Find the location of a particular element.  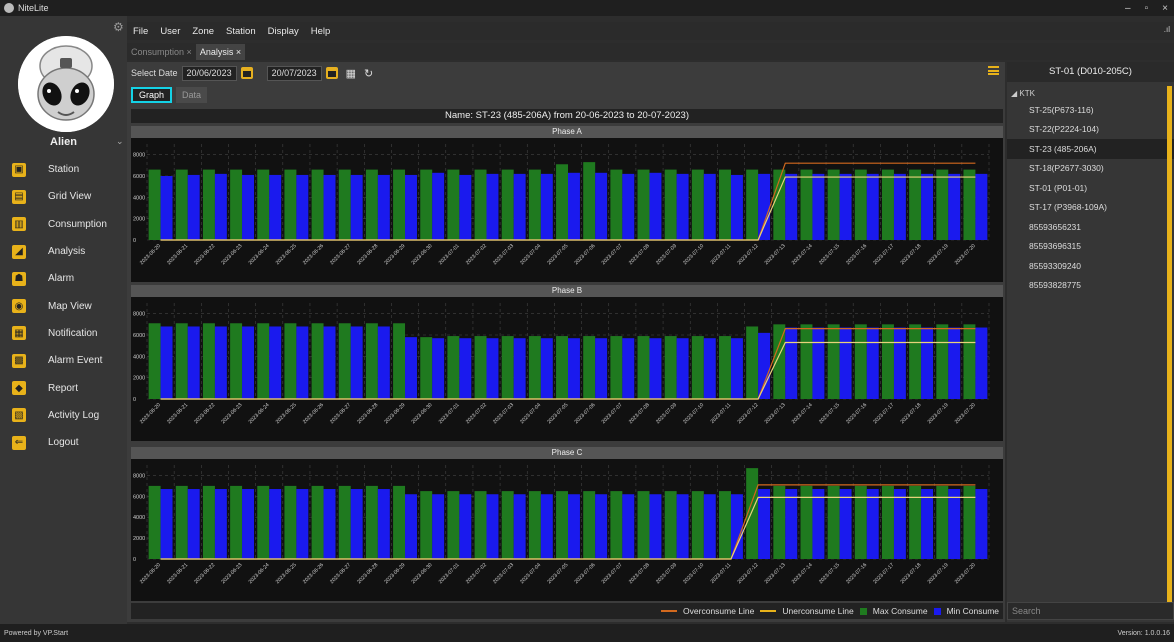

username: Alien is located at coordinates (63, 142).